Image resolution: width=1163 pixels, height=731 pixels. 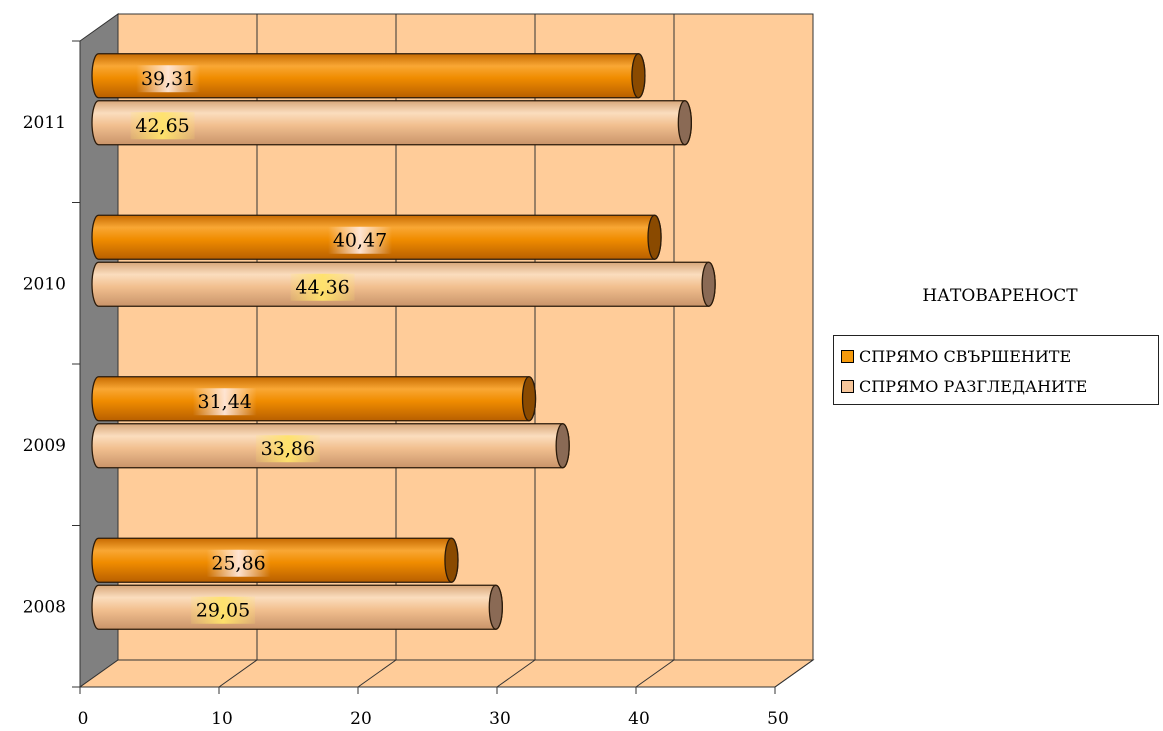 What do you see at coordinates (44, 446) in the screenshot?
I see `y-tick-label: 2009` at bounding box center [44, 446].